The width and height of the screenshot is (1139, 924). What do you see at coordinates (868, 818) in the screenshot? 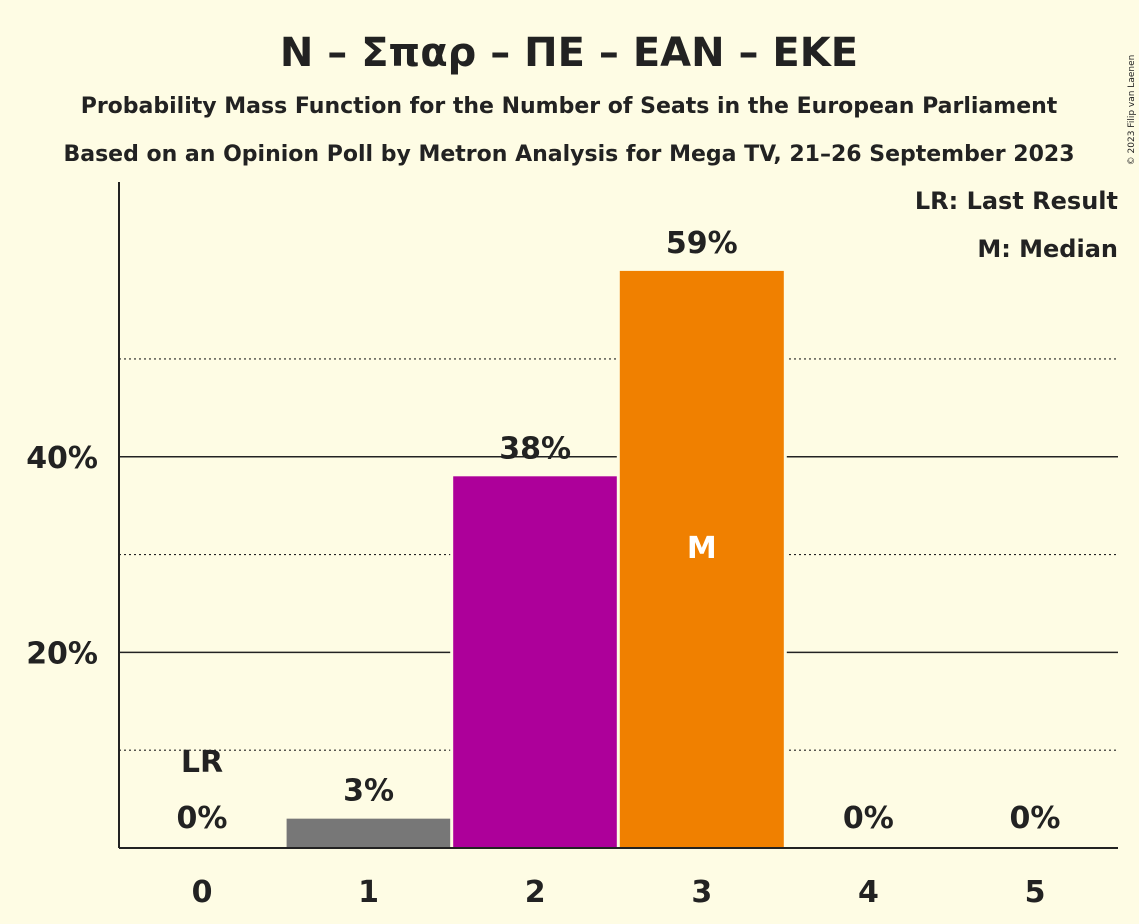
I see `value-label-4: 0%` at bounding box center [868, 818].